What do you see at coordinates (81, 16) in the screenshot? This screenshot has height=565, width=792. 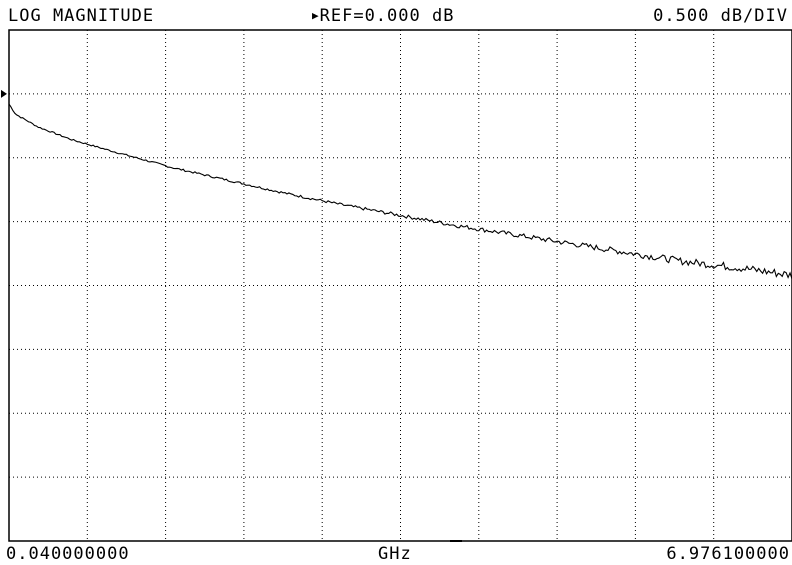 I see `display-mode-label: LOG MAGNITUDE` at bounding box center [81, 16].